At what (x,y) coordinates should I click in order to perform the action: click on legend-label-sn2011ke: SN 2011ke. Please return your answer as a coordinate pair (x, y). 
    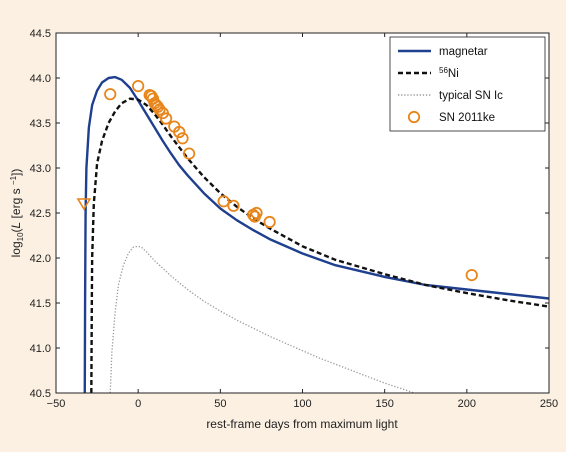
    Looking at the image, I should click on (467, 118).